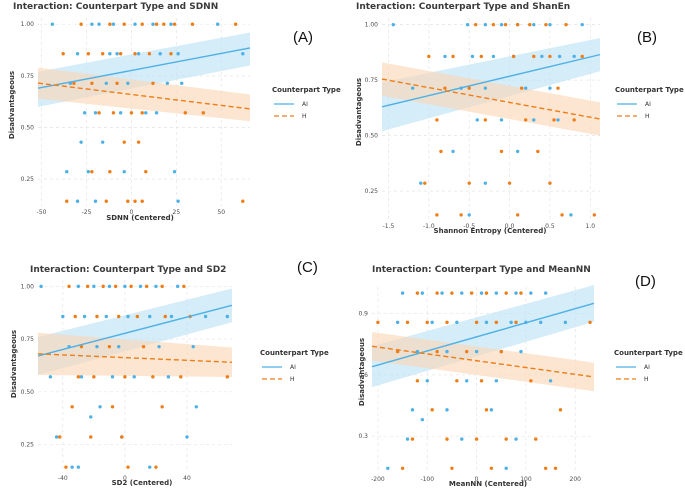 The image size is (685, 489). Describe the element at coordinates (294, 366) in the screenshot. I see `panel-c-legend: Counterpart Type AI H` at that location.